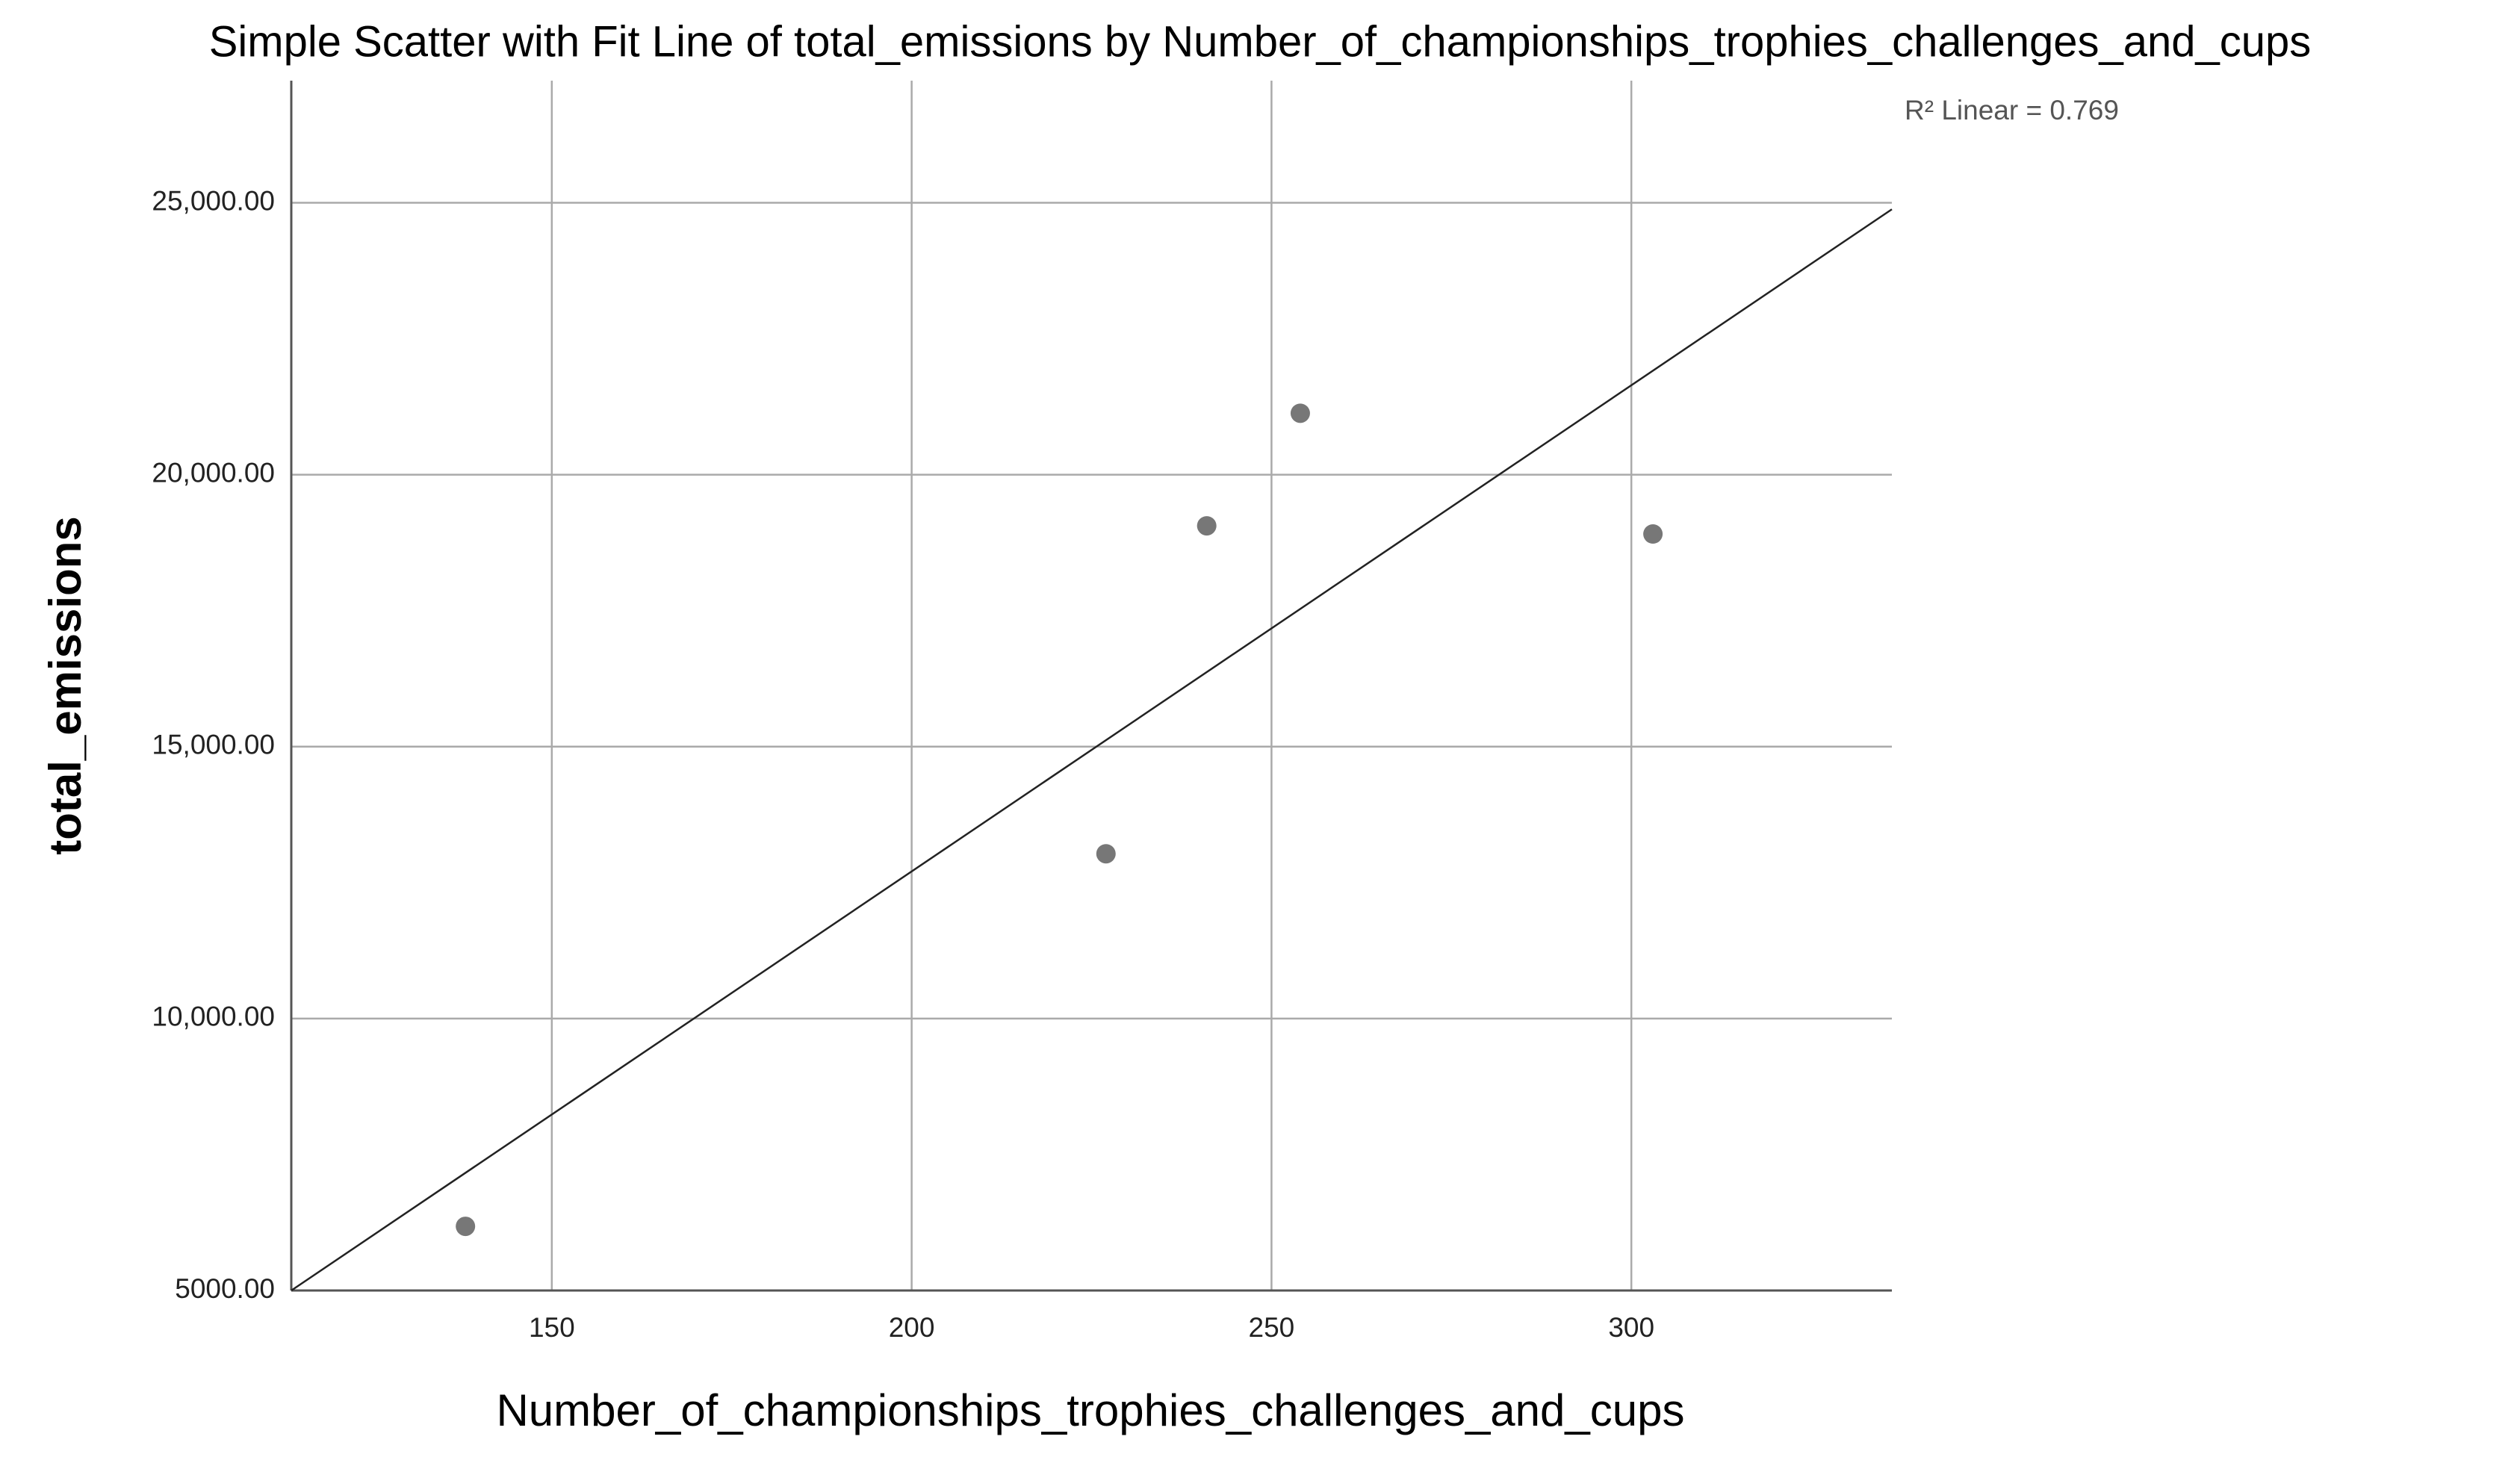 This screenshot has height=1466, width=2520. I want to click on annotation: R² Linear = 0.769, so click(2012, 110).